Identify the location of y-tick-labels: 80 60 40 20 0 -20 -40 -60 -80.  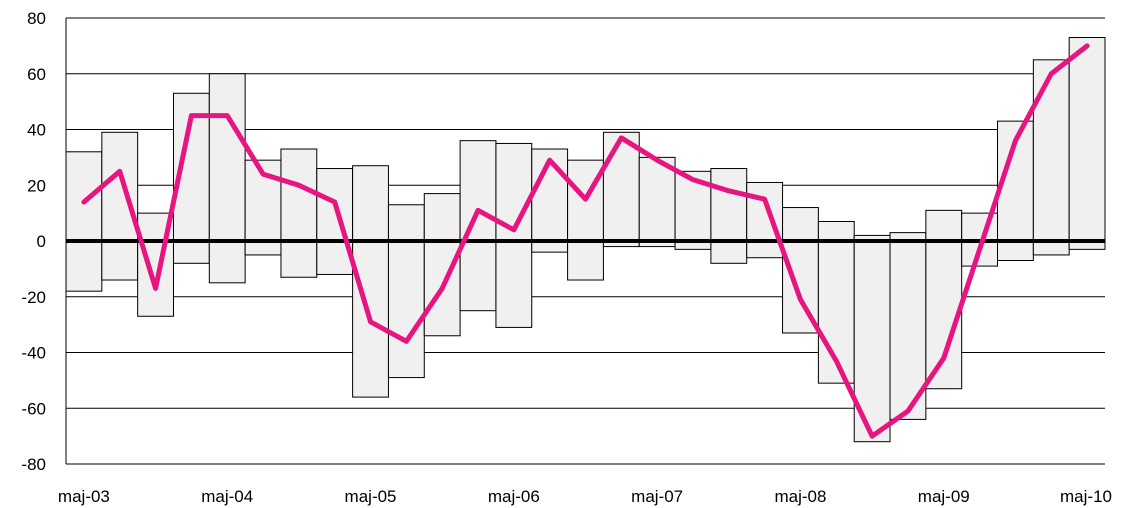
(33, 241).